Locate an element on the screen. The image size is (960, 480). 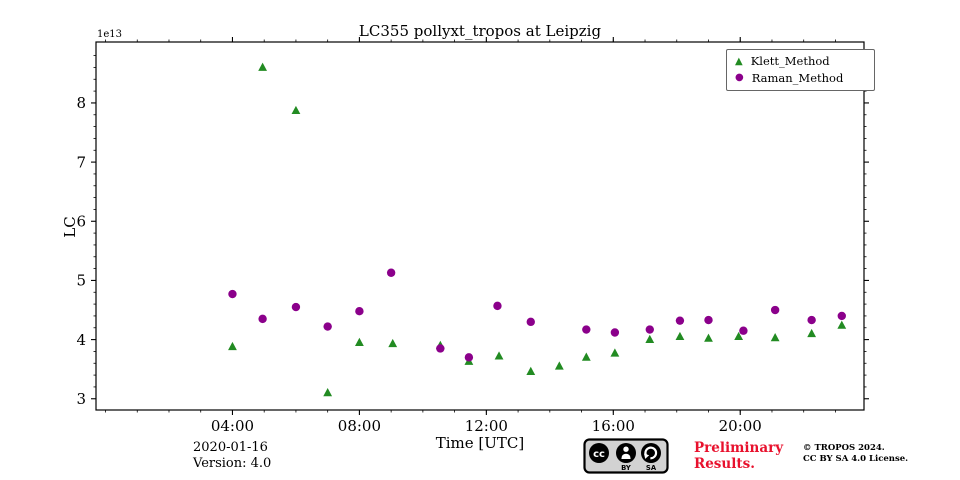
x-tick-label: 16:00 is located at coordinates (613, 426).